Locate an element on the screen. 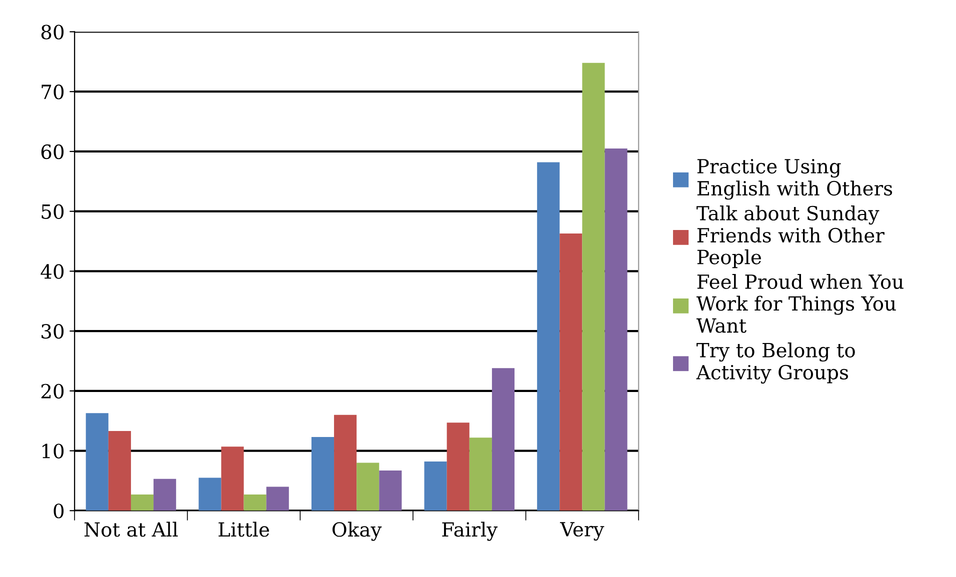 Image resolution: width=956 pixels, height=577 pixels. y-tick-label: 20 is located at coordinates (52, 391).